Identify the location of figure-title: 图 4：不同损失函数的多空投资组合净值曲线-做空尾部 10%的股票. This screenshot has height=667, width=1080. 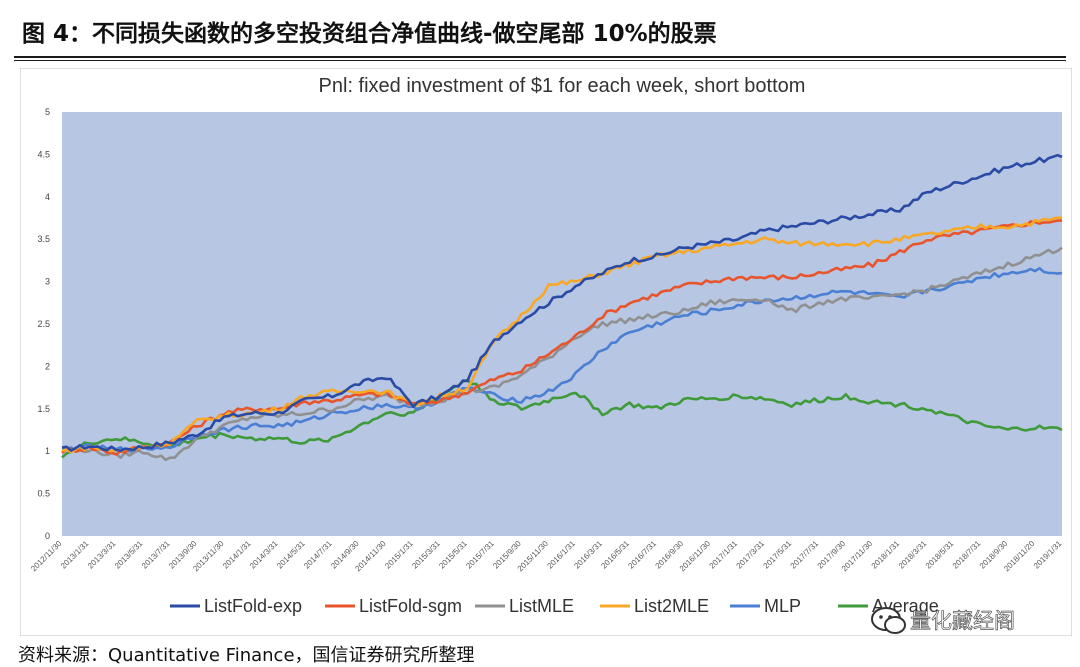
(369, 34).